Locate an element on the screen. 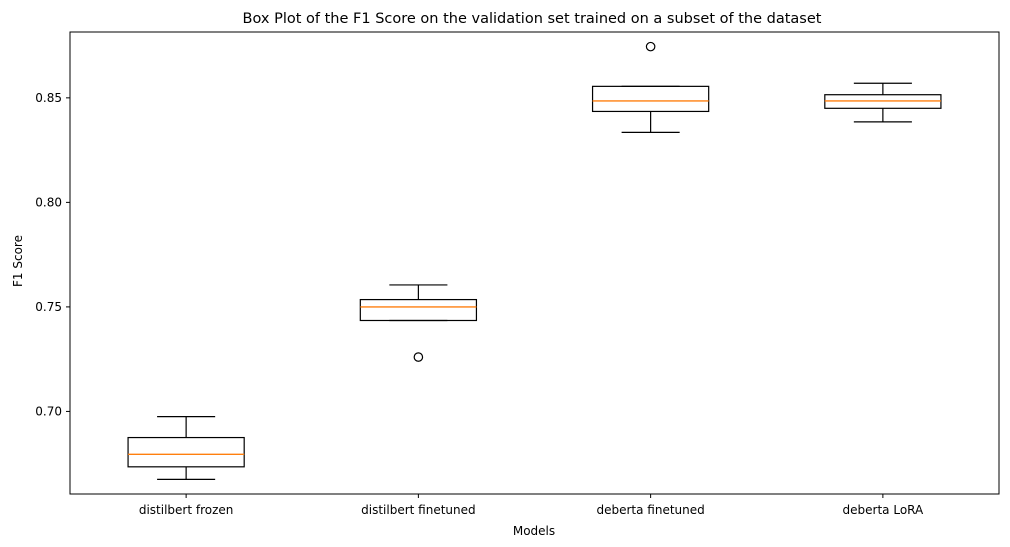  x-tick-label: deberta finetuned is located at coordinates (650, 510).